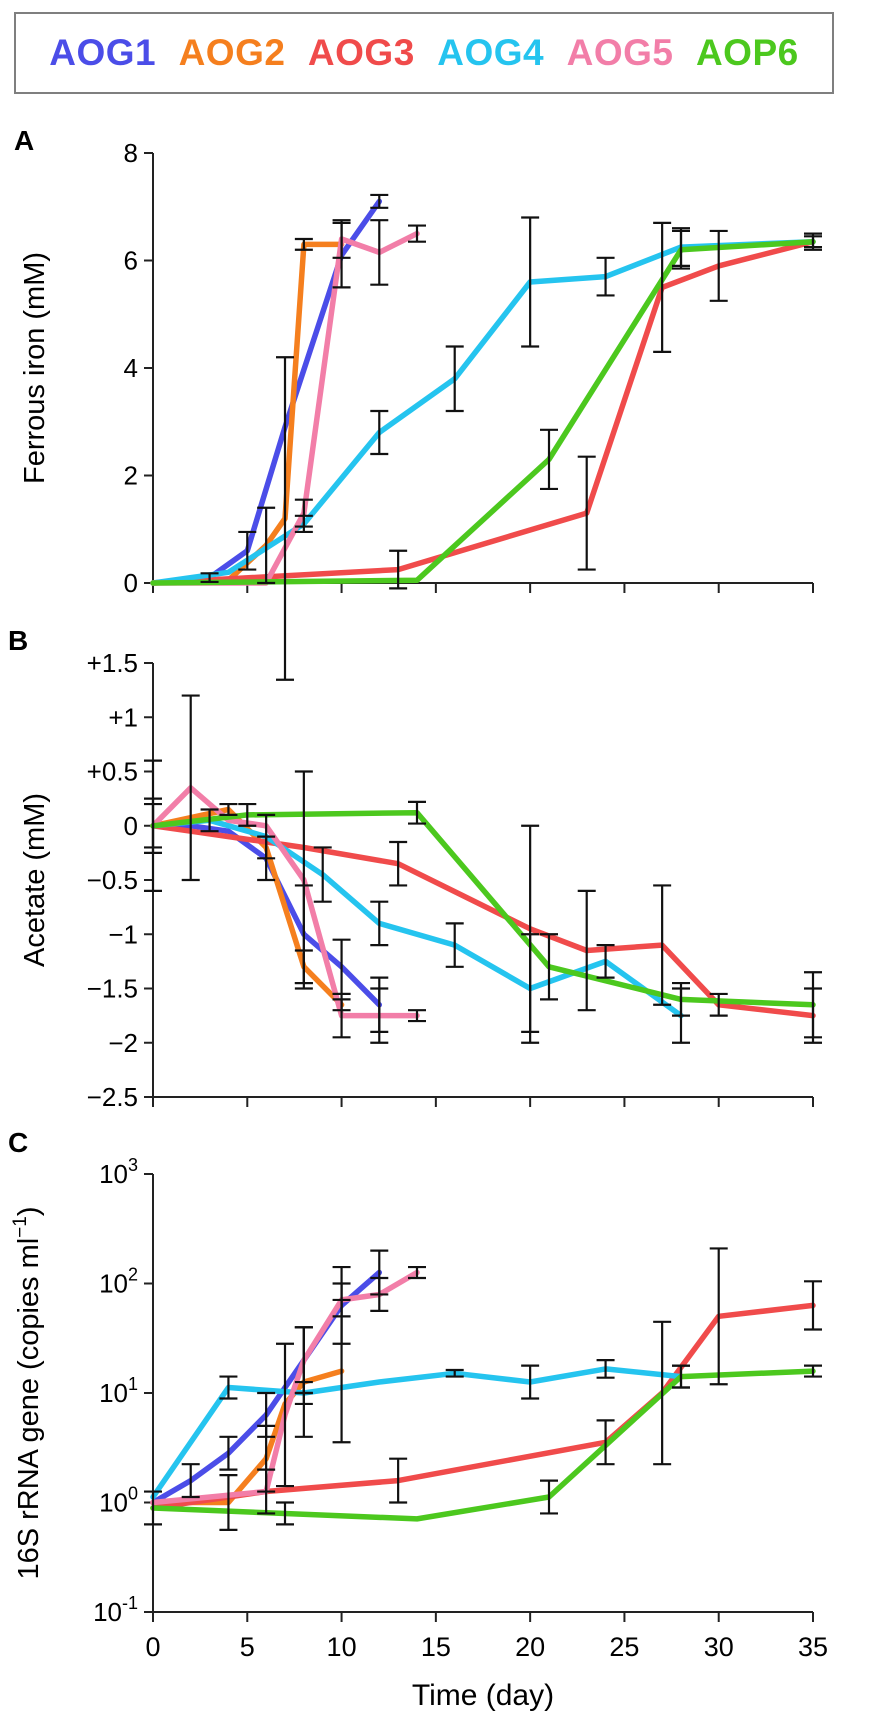 The height and width of the screenshot is (1725, 873). Describe the element at coordinates (112, 663) in the screenshot. I see `panel-b-y-tick-label: +1.5` at that location.